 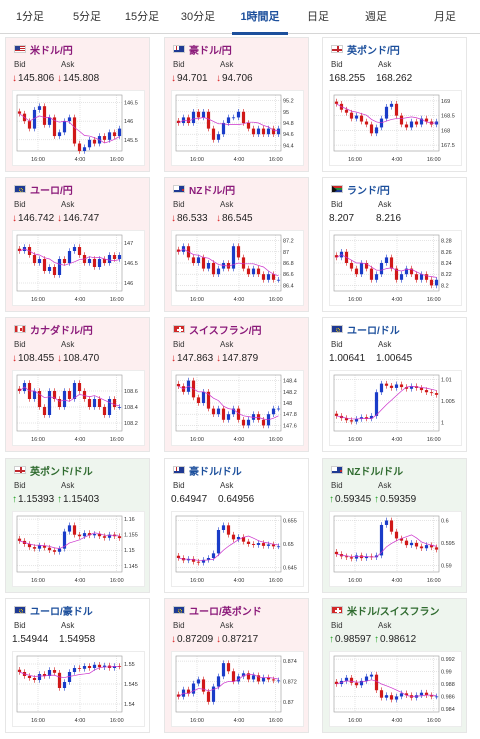 I want to click on tab-7: 月足, so click(x=445, y=17).